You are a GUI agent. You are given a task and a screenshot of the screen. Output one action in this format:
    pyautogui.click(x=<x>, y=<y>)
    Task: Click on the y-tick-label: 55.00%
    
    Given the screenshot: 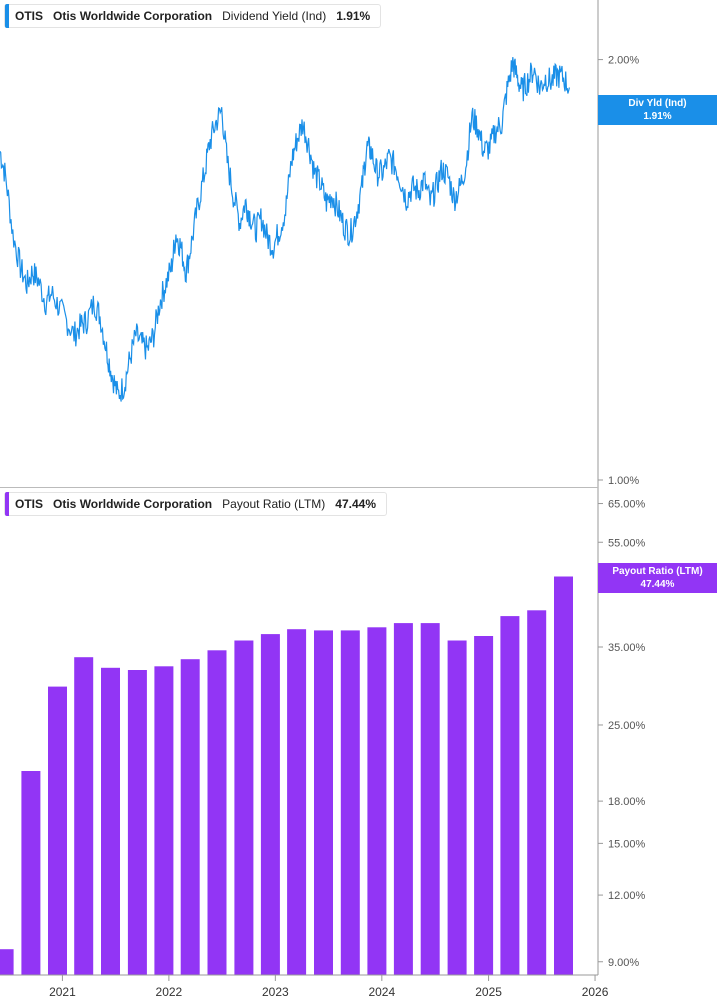 What is the action you would take?
    pyautogui.click(x=627, y=543)
    